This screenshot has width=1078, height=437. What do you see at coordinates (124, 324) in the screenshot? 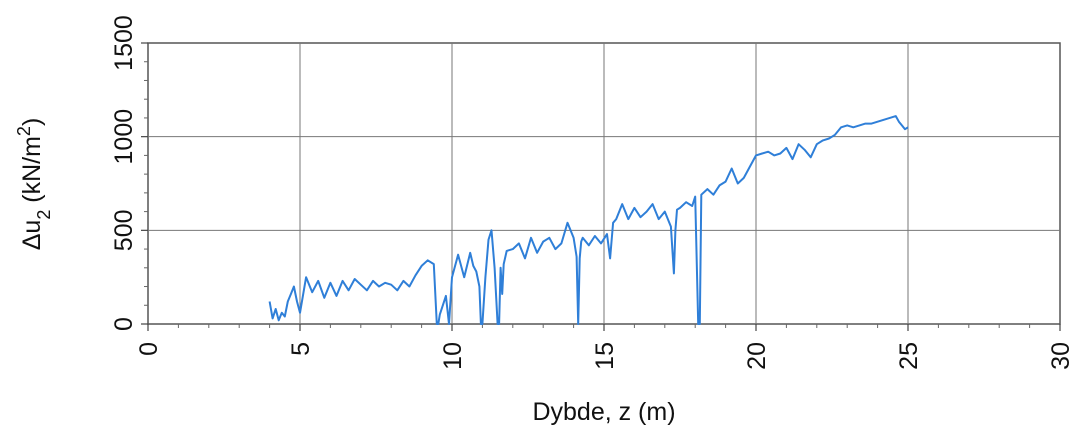
I see `y-tick-label: 0` at bounding box center [124, 324].